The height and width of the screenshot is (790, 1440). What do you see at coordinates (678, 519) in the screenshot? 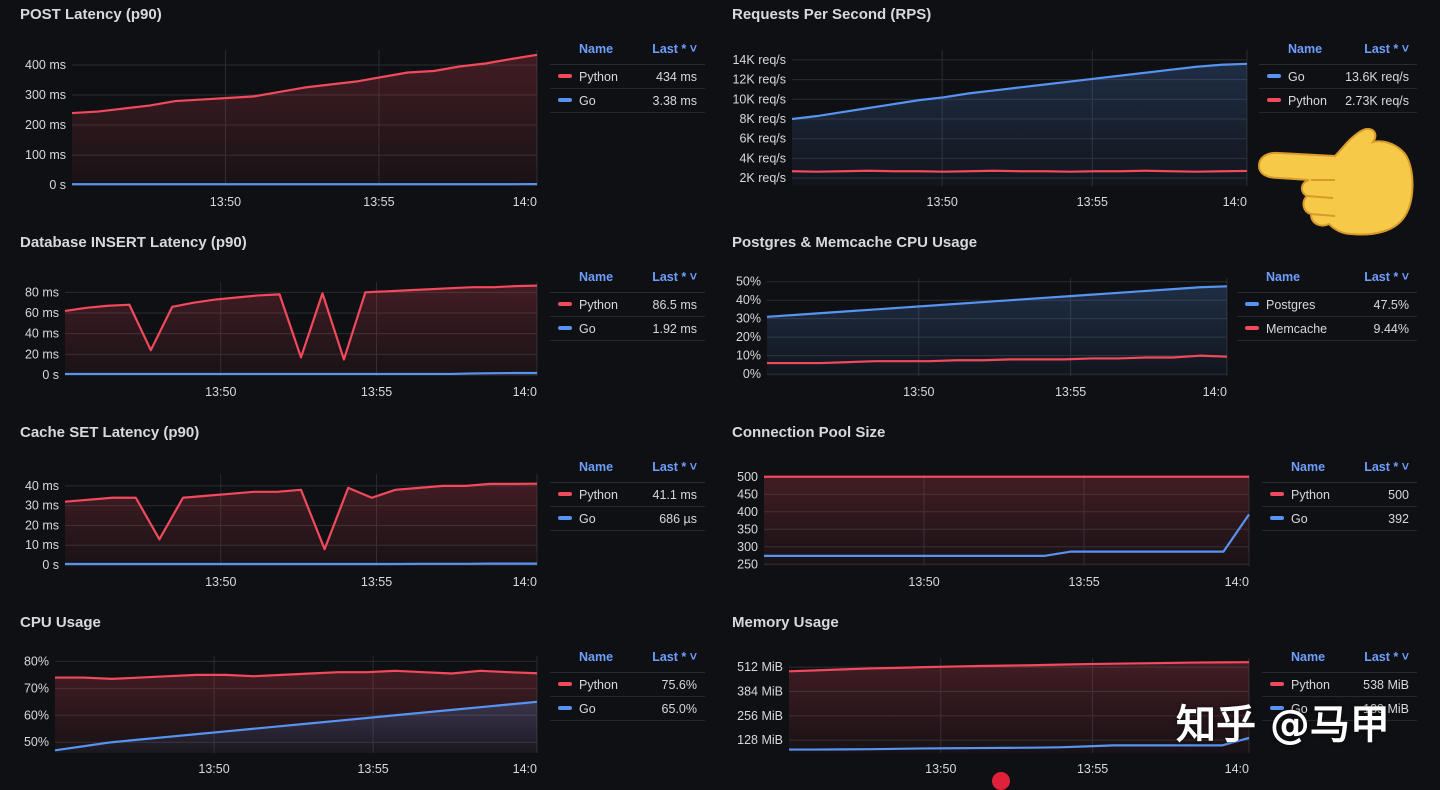
I see `series-last-value: 686 µs` at bounding box center [678, 519].